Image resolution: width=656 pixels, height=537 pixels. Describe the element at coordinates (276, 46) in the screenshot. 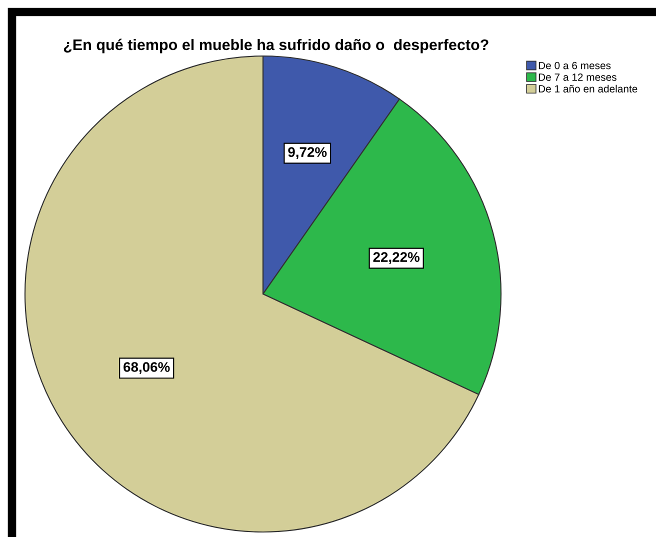

I see `chart-title: ¿En qué tiempo el mueble ha sufrido daño o desperfecto?` at that location.